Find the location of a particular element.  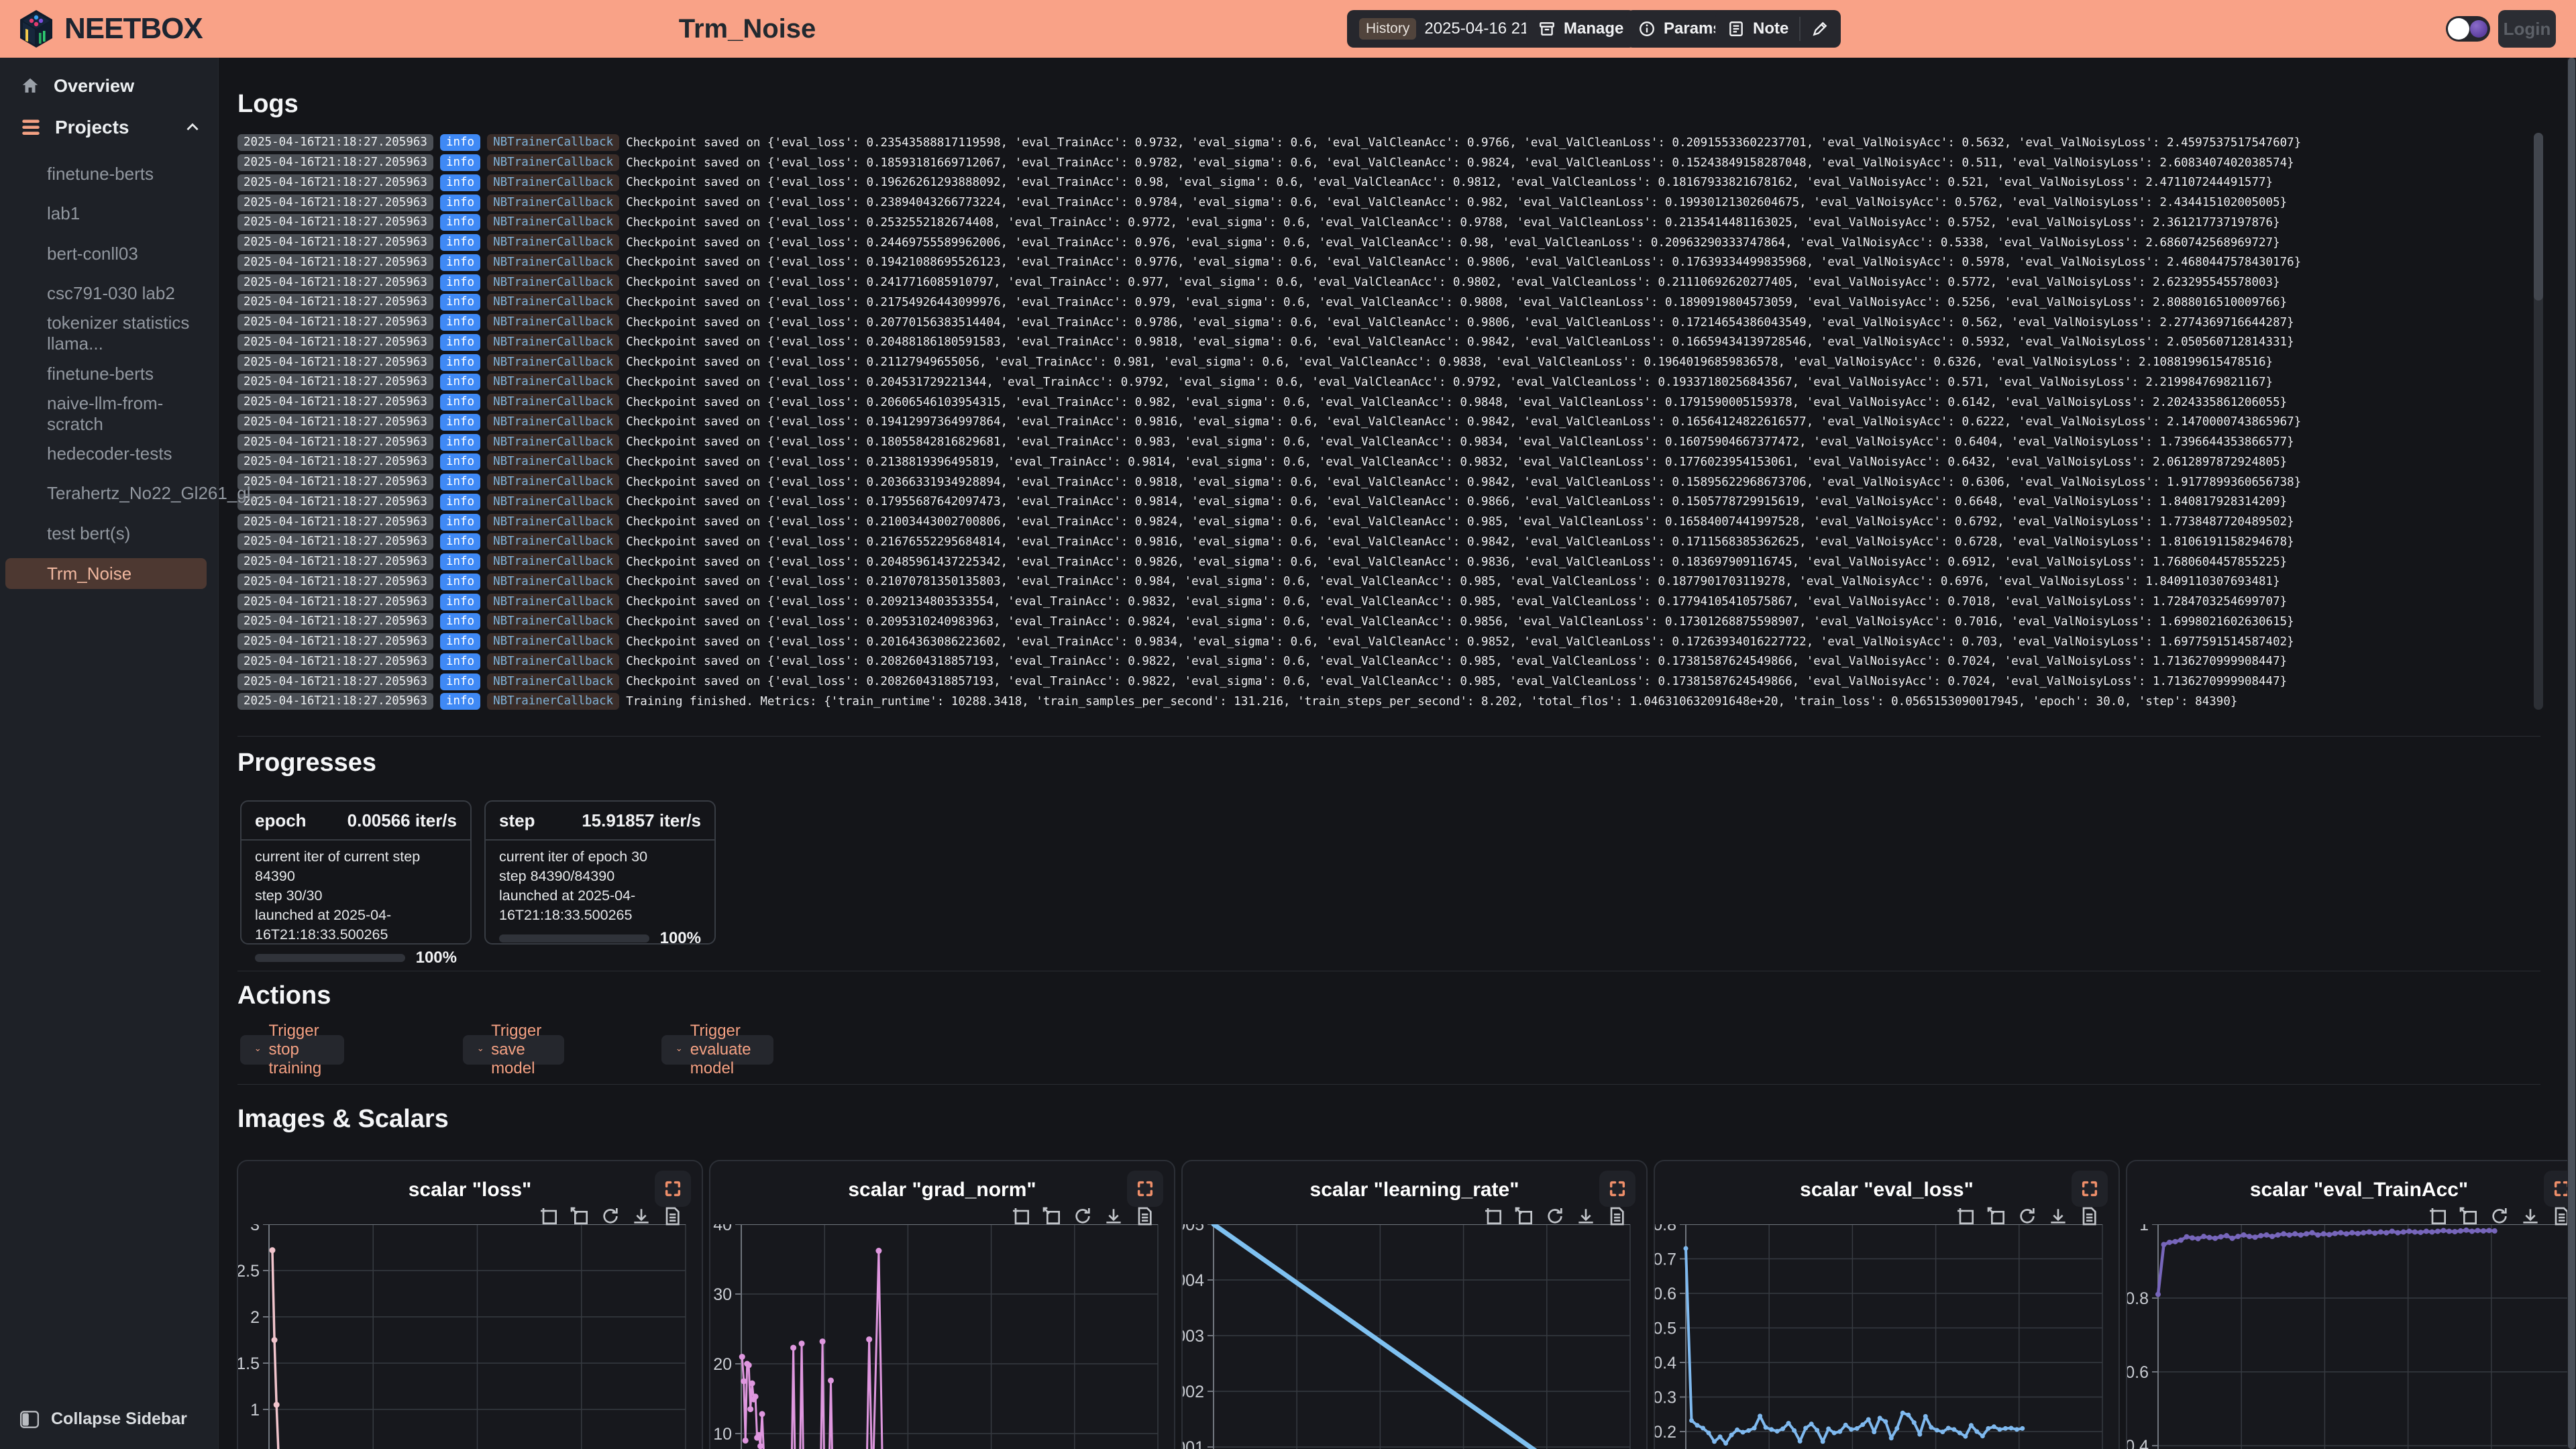

svg-text: 005 is located at coordinates (1193, 1229).